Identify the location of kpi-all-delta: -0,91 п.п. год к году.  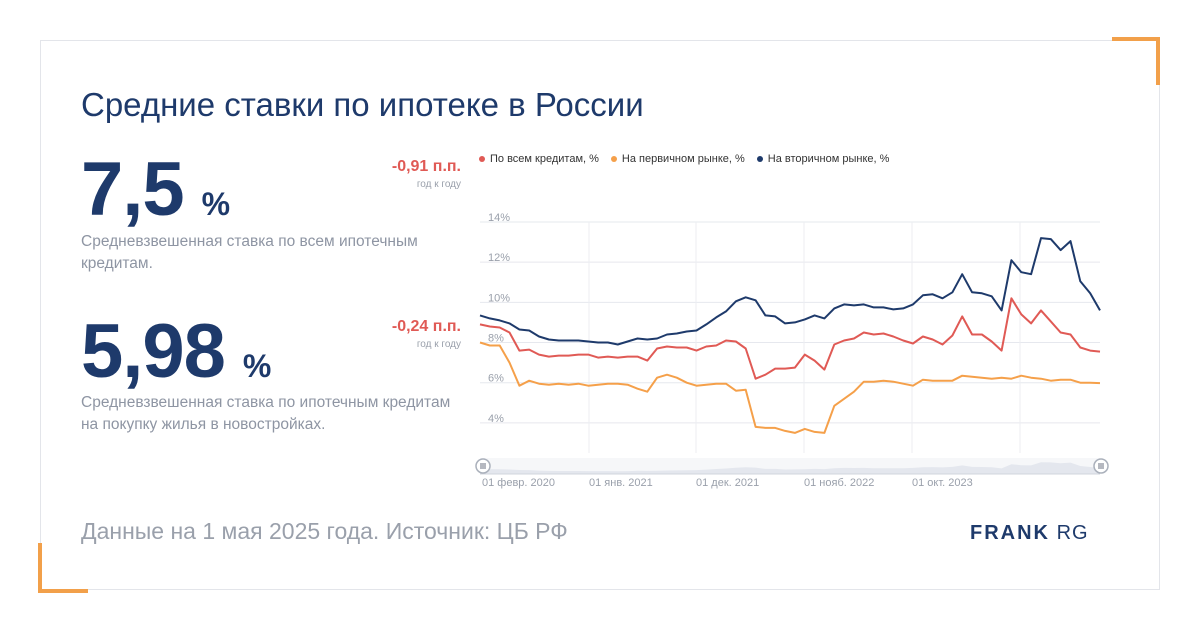
(426, 174).